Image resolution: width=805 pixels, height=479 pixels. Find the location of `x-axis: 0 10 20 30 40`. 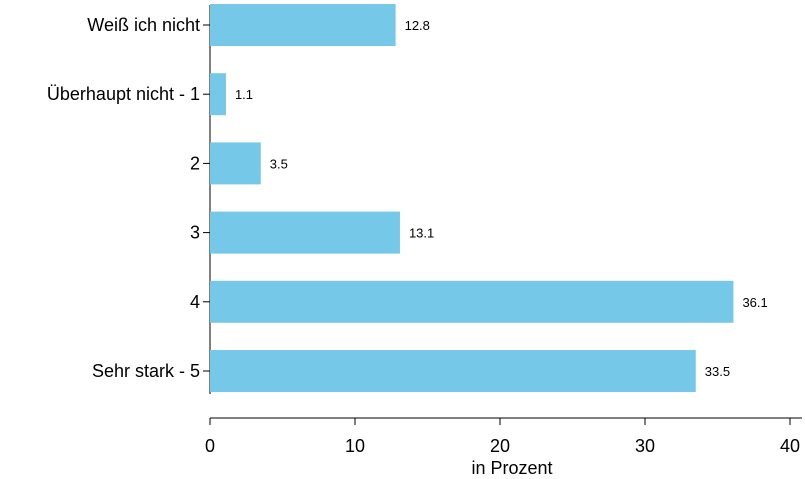

x-axis: 0 10 20 30 40 is located at coordinates (503, 436).